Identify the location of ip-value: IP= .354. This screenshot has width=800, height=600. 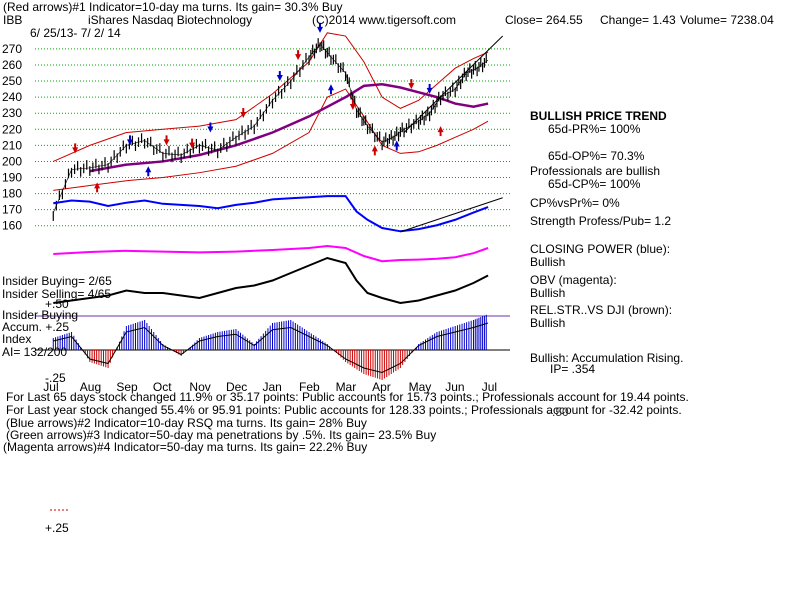
(573, 369).